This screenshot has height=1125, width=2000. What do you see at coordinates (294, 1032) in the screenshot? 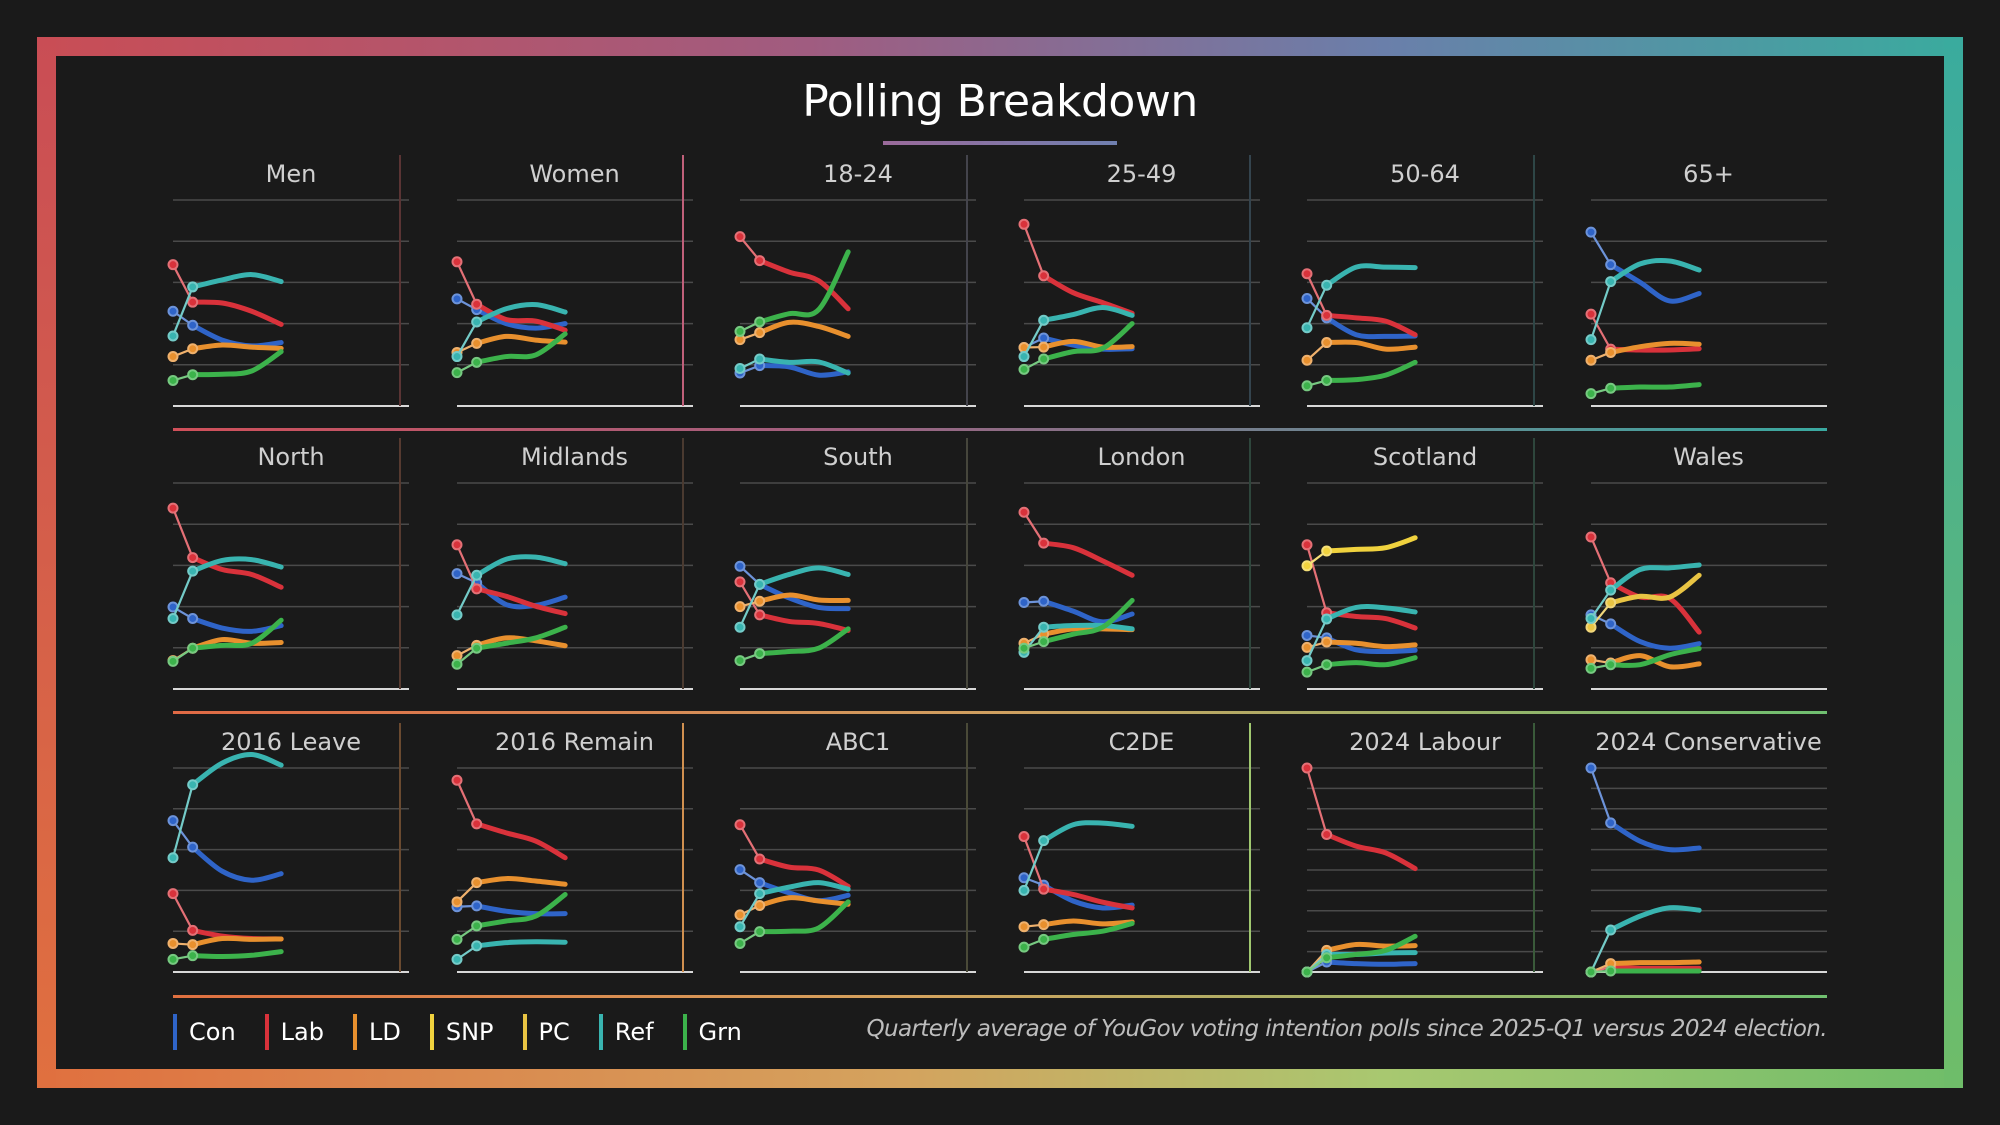
I see `legend-item-lab: Lab` at bounding box center [294, 1032].